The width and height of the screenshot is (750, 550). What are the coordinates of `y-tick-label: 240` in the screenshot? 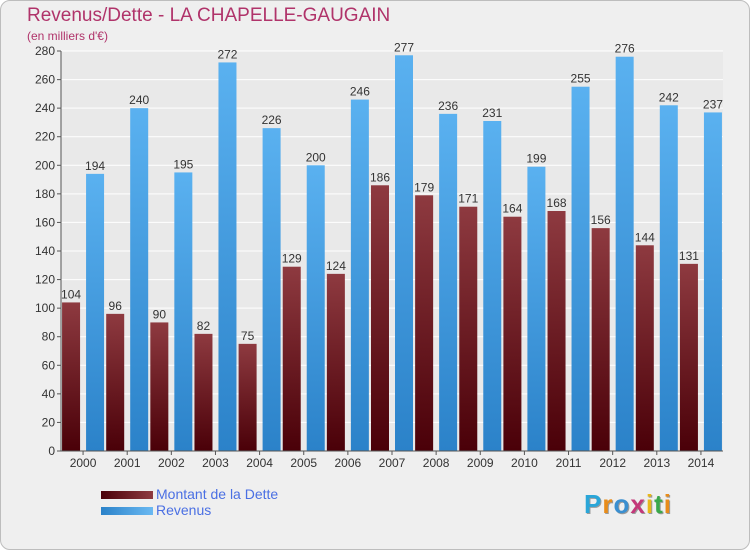 It's located at (45, 108).